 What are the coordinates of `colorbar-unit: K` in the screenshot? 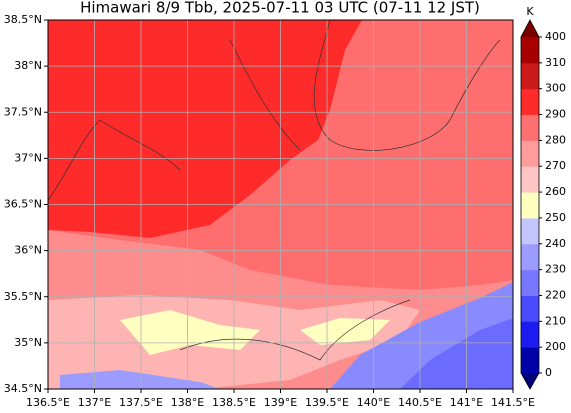 It's located at (530, 11).